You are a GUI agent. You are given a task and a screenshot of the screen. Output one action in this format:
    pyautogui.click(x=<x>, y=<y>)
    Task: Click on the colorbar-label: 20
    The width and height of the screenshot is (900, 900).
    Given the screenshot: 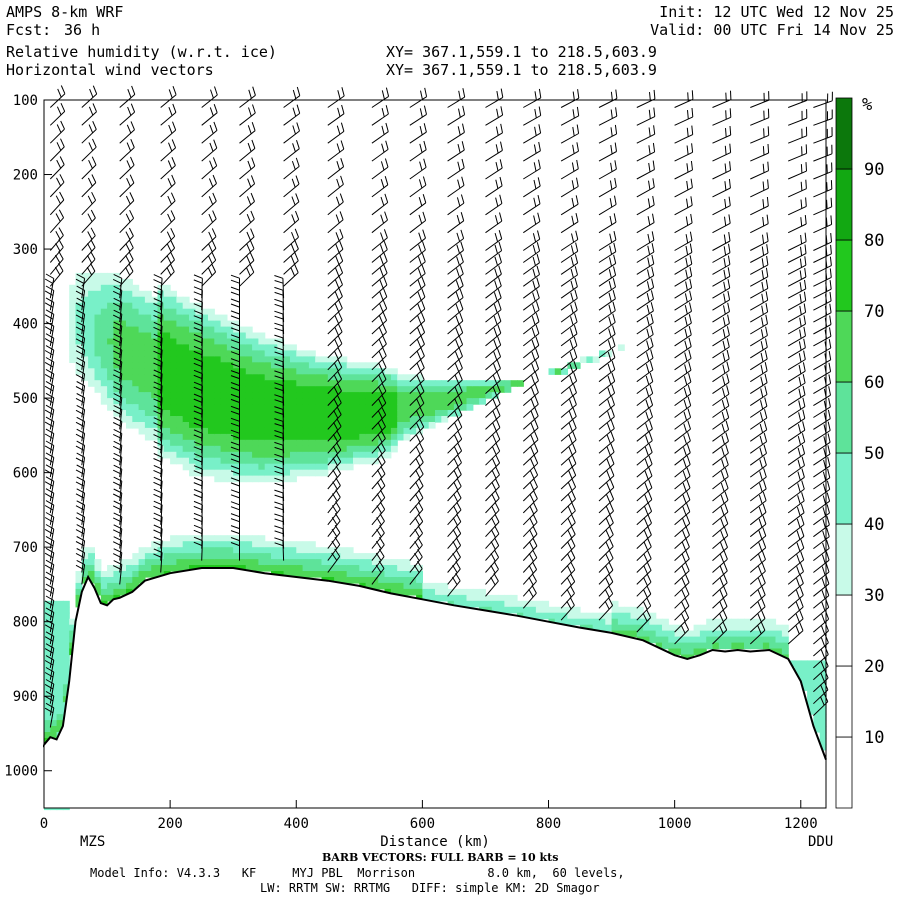 What is the action you would take?
    pyautogui.click(x=874, y=667)
    